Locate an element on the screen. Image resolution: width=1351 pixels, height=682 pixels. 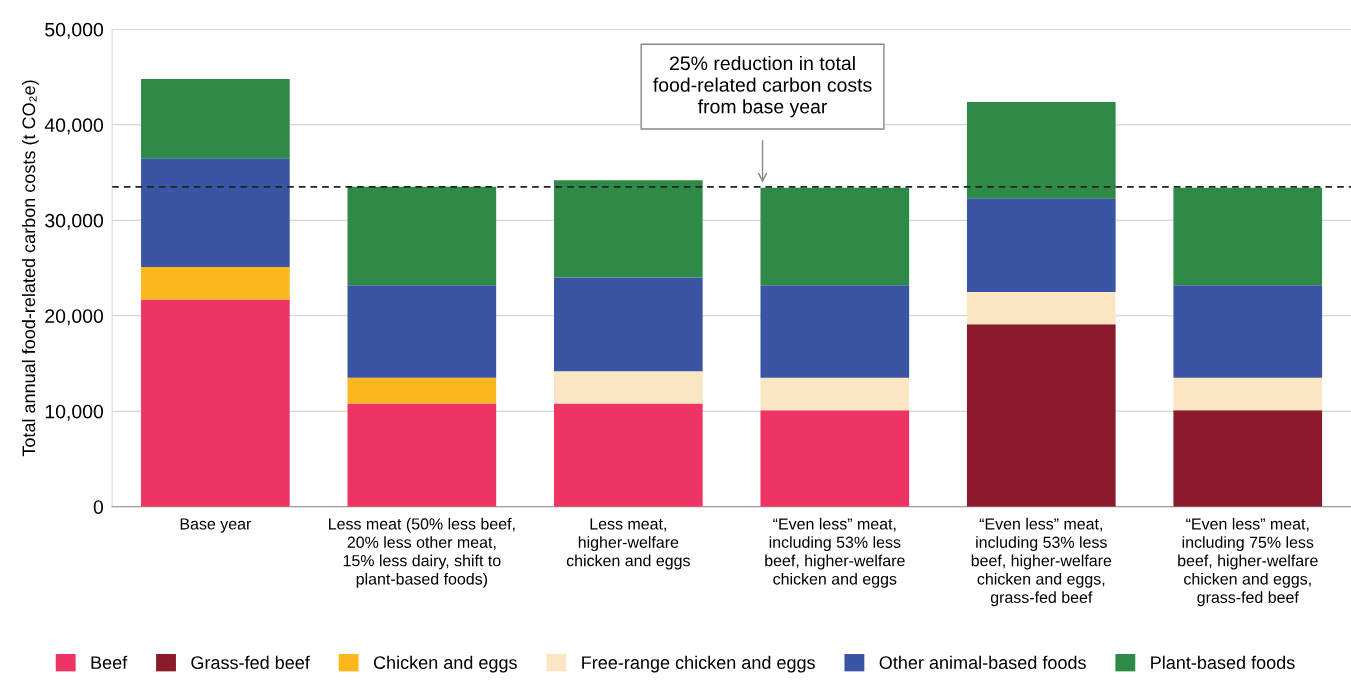
y-tick-label: 50,000 is located at coordinates (74, 30).